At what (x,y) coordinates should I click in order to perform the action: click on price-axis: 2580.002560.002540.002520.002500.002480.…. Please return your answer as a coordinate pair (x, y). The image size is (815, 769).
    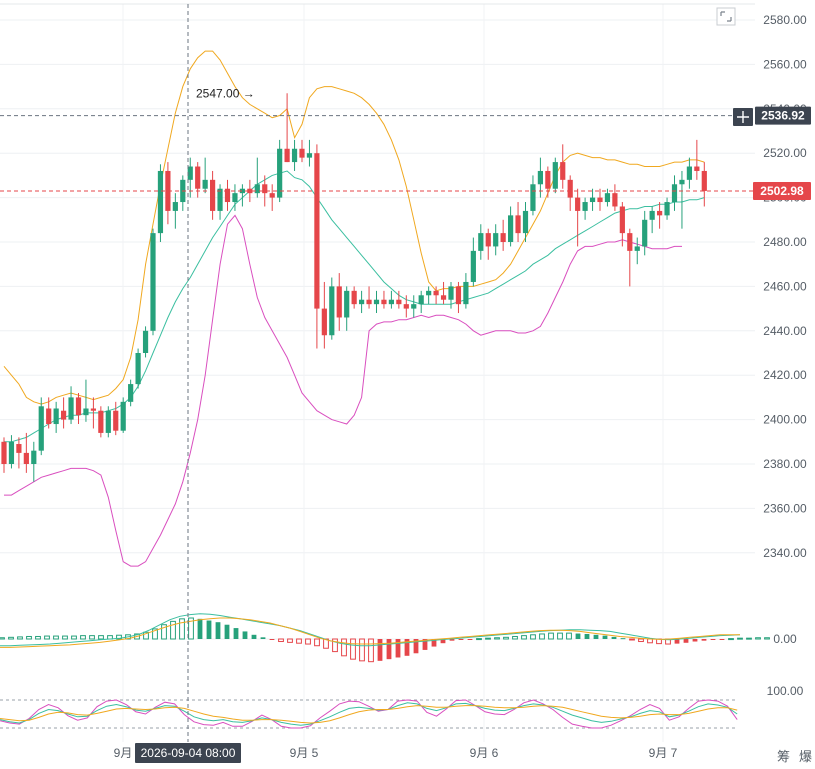
    Looking at the image, I should click on (785, 286).